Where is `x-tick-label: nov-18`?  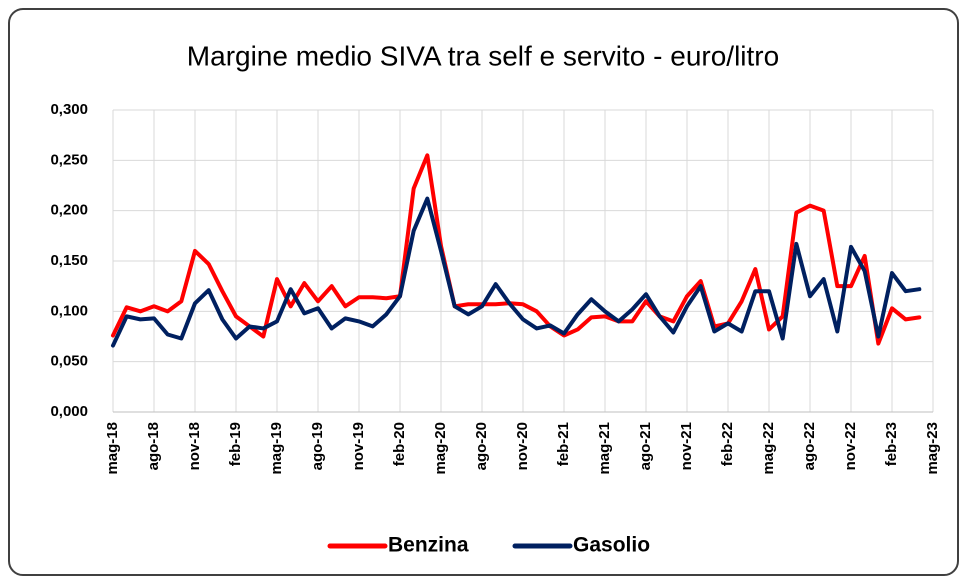 x-tick-label: nov-18 is located at coordinates (194, 446).